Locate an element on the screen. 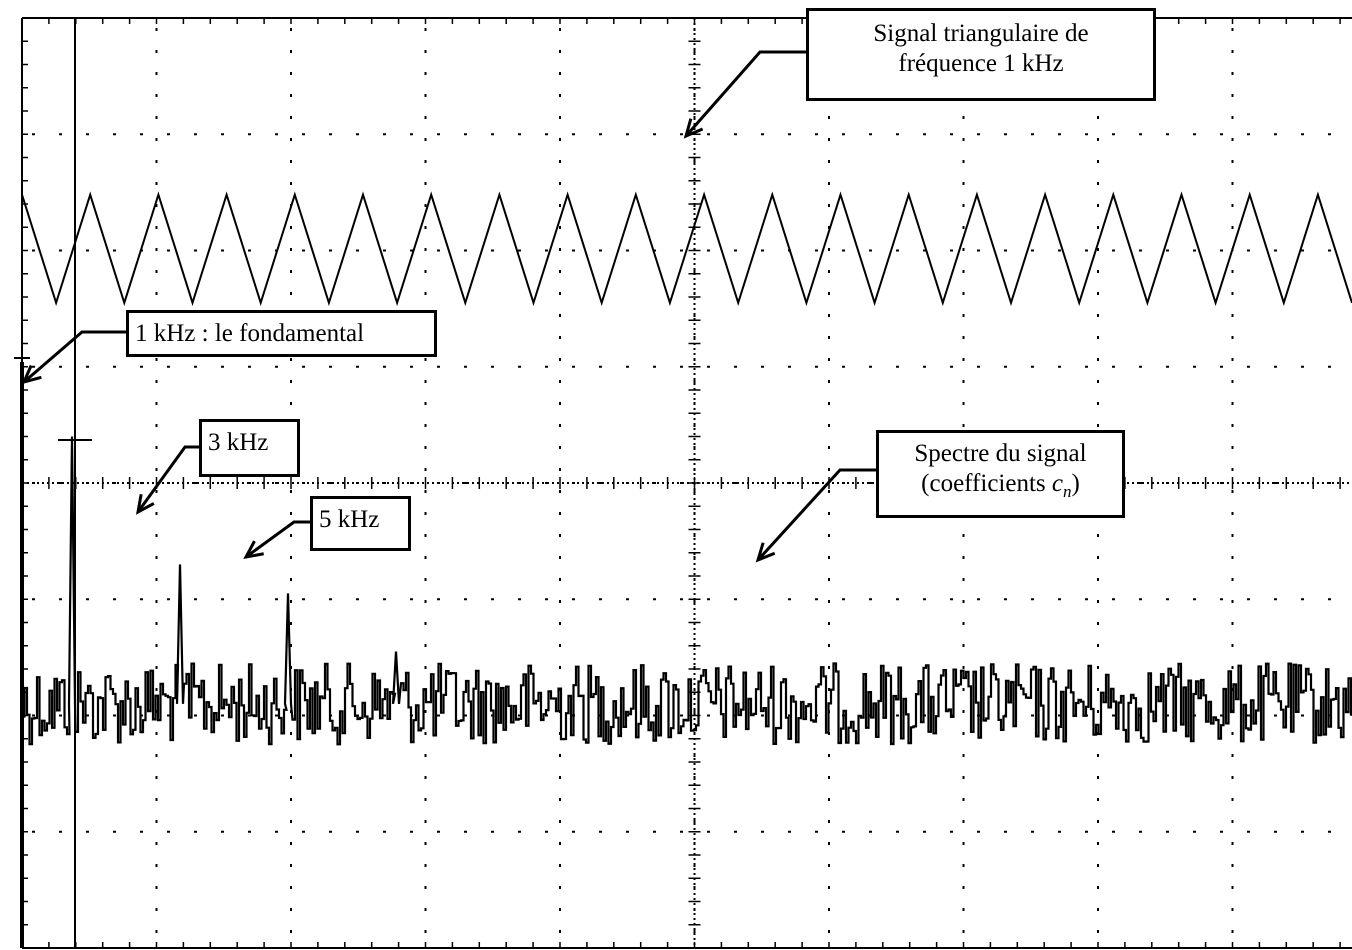 The width and height of the screenshot is (1352, 950). spectrum-annotation: Spectre du signal (coefficients cn) is located at coordinates (1000, 474).